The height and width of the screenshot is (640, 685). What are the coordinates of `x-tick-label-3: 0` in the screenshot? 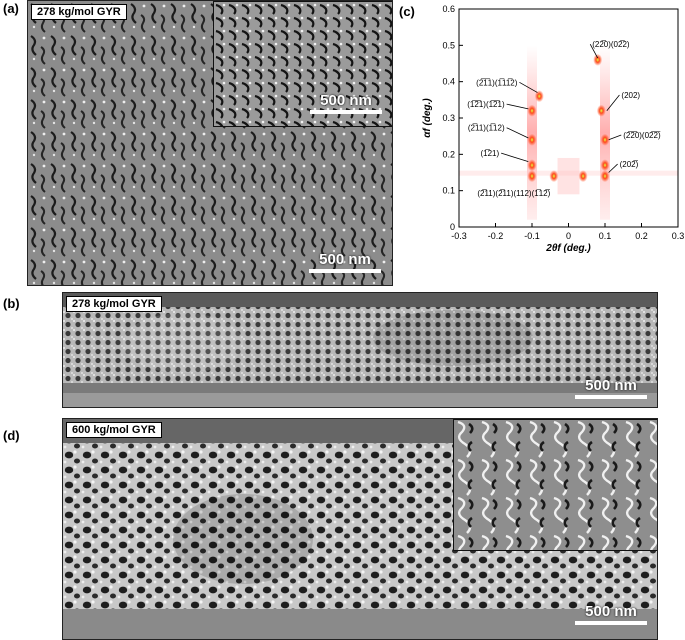 It's located at (568, 236).